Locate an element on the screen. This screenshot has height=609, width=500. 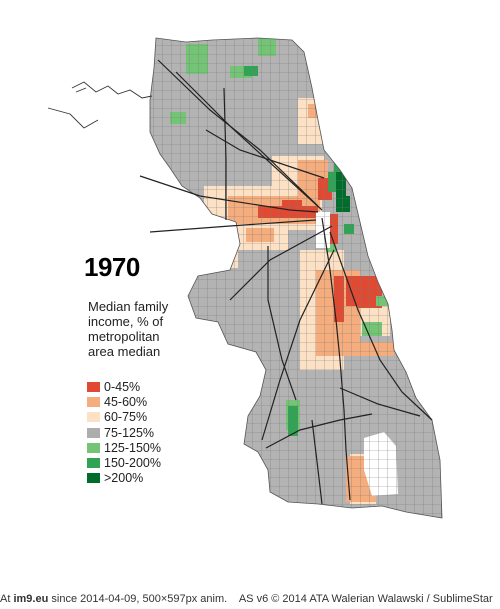
legend-title-line: area median is located at coordinates (124, 351).